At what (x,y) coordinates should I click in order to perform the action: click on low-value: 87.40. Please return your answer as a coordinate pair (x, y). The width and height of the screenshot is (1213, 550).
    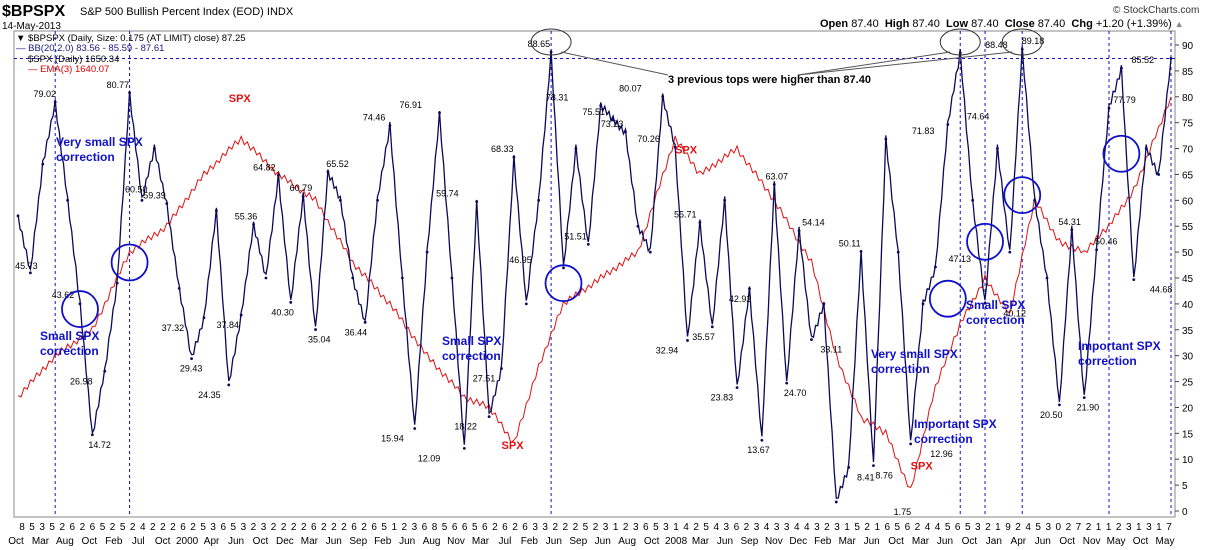
    Looking at the image, I should click on (985, 24).